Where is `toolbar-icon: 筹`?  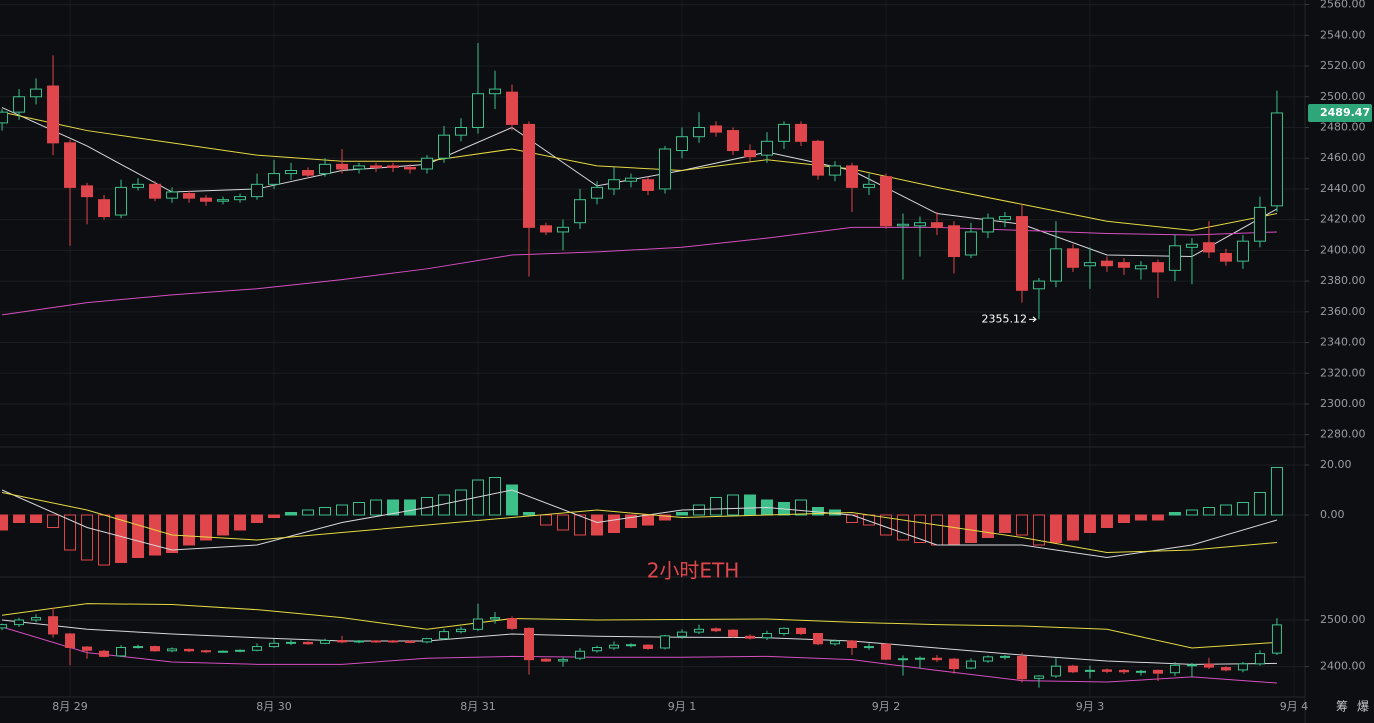
toolbar-icon: 筹 is located at coordinates (1342, 707).